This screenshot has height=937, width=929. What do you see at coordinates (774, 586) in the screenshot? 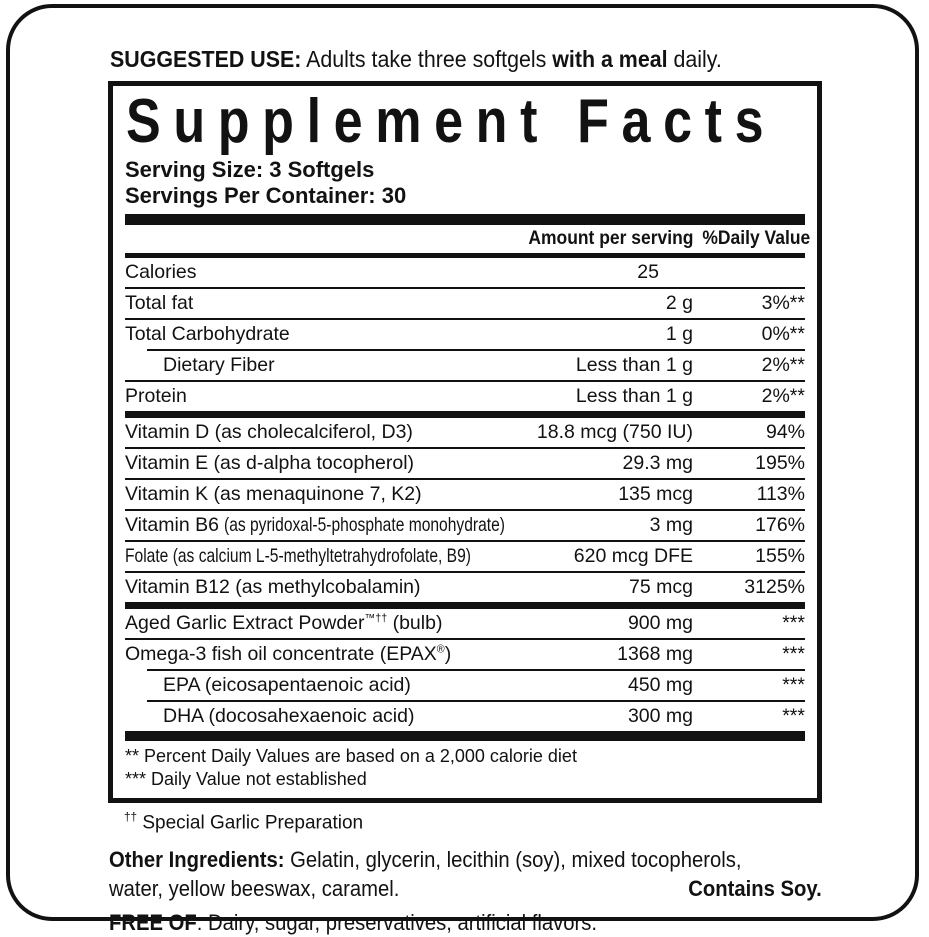
I see `row-daily-value: 3125%` at bounding box center [774, 586].